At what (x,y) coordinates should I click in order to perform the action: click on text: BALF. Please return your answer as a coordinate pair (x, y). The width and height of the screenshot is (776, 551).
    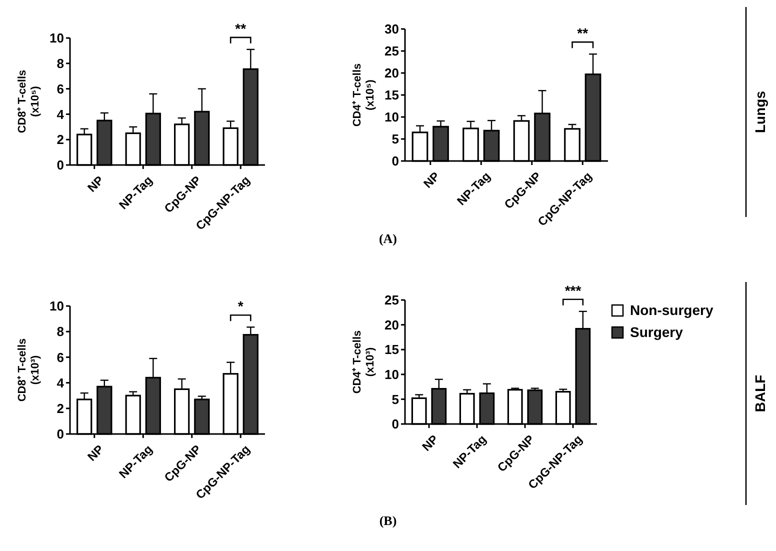
    Looking at the image, I should click on (760, 393).